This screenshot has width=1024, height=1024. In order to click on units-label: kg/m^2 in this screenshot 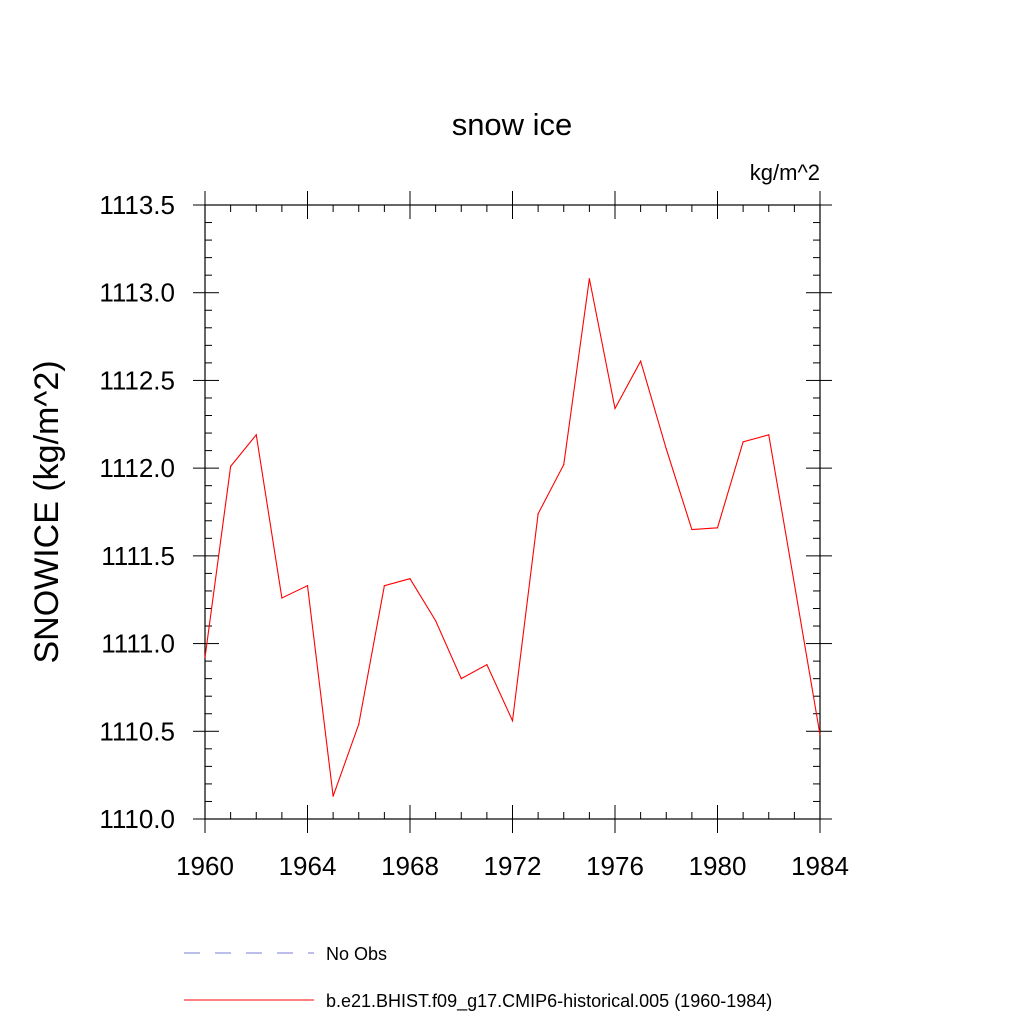, I will do `click(785, 172)`.